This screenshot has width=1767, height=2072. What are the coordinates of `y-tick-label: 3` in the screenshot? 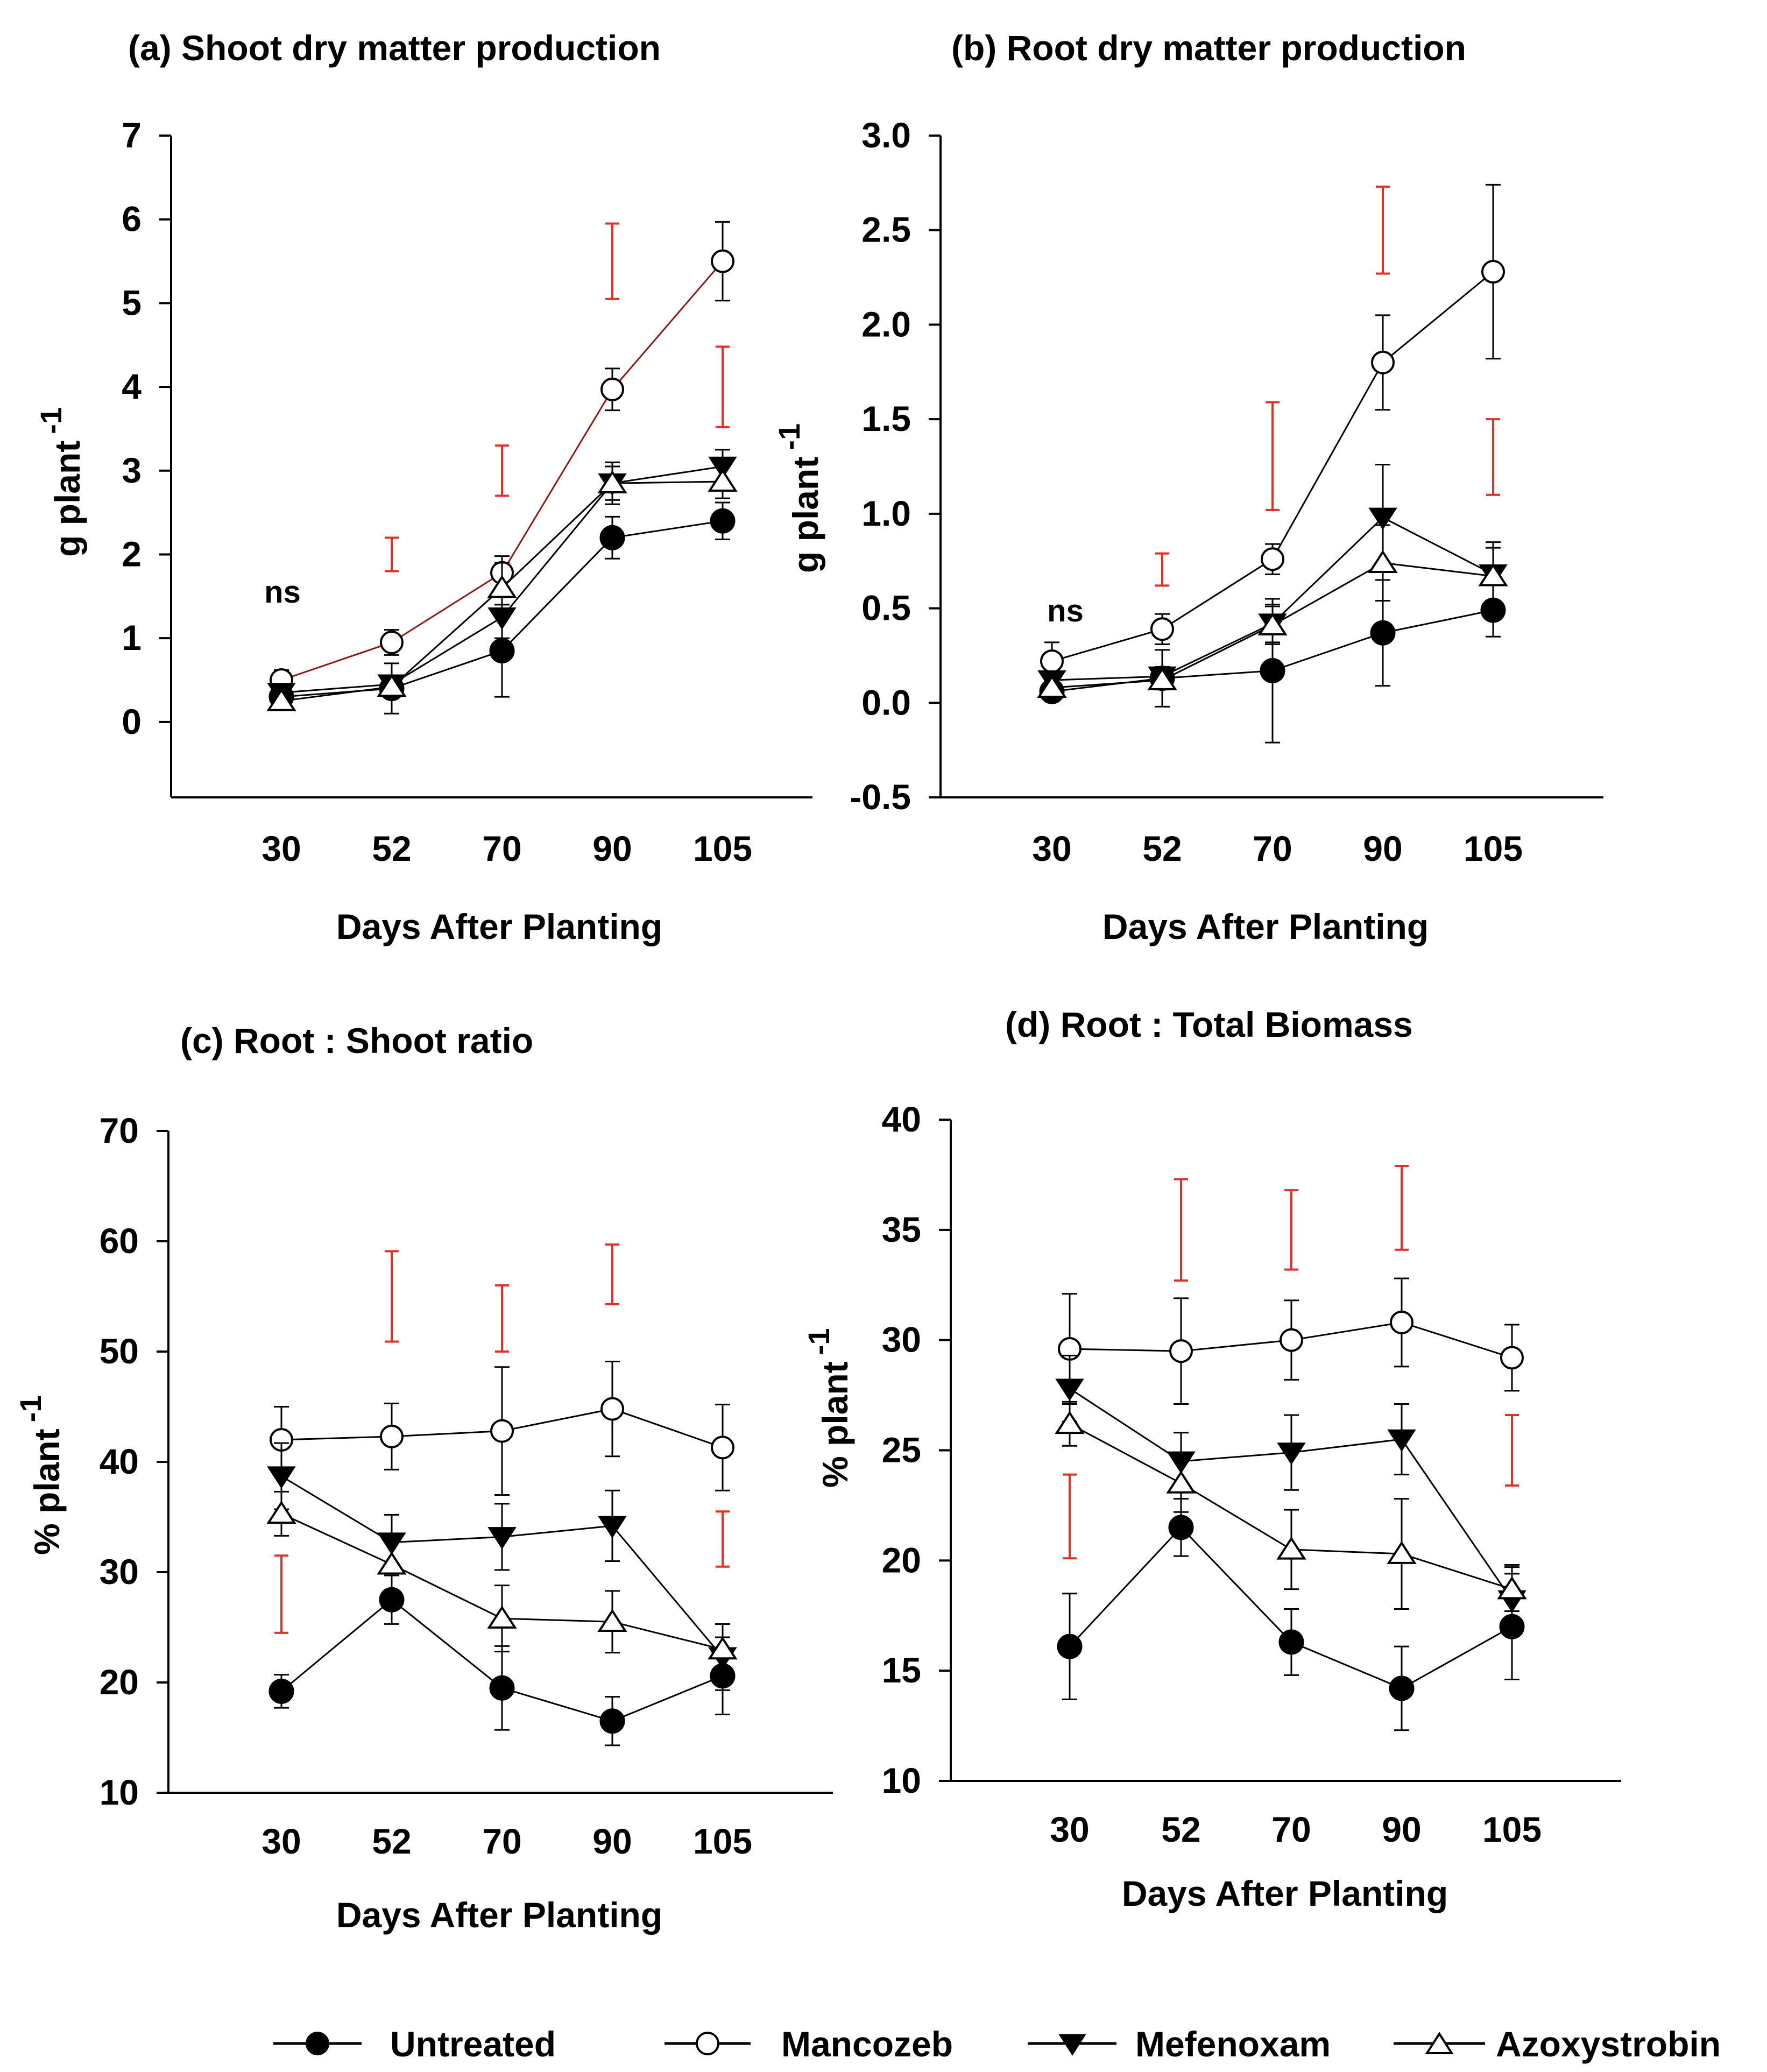 It's located at (132, 470).